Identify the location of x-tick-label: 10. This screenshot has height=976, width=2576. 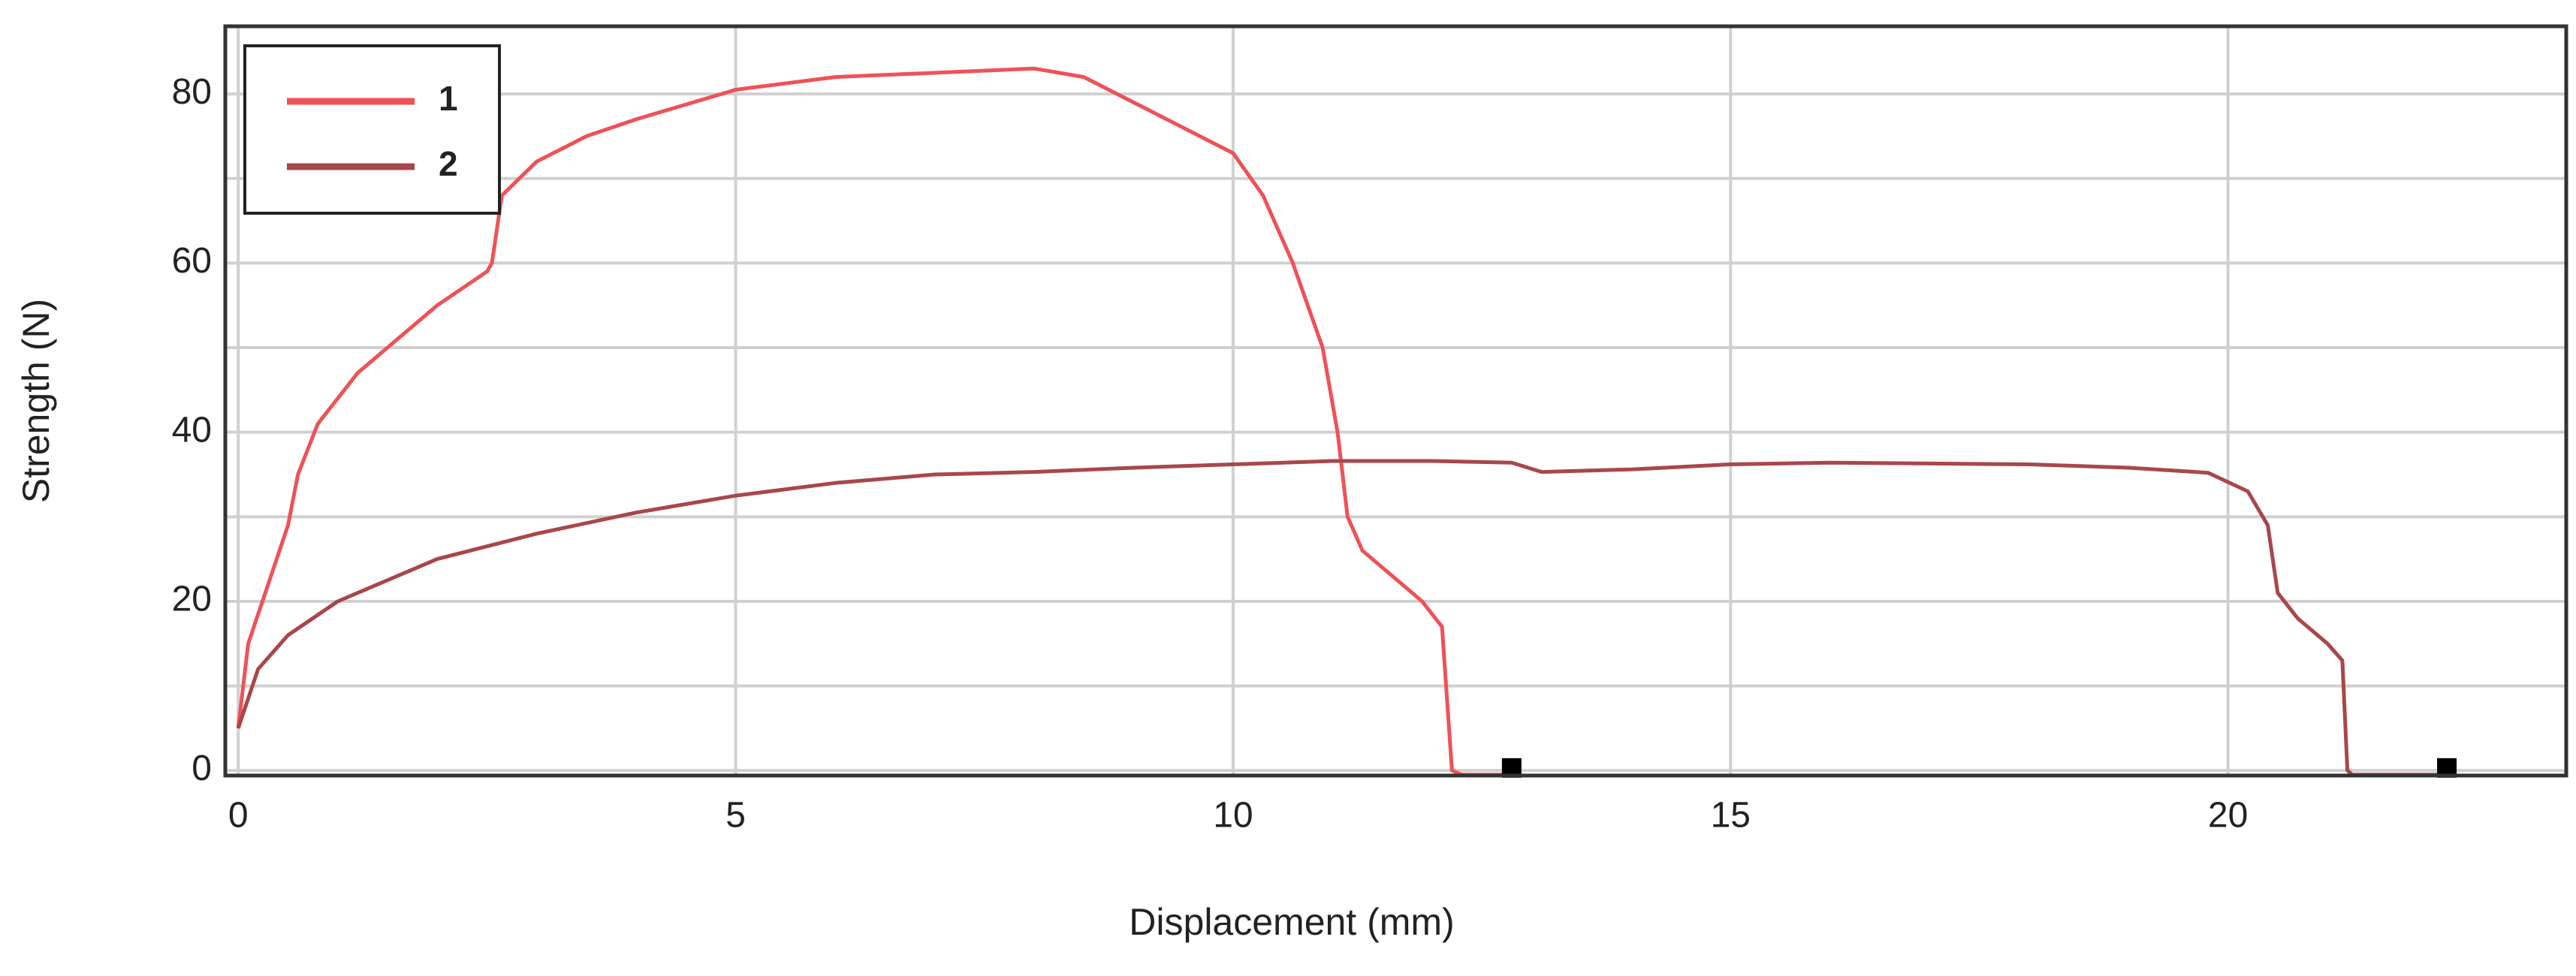
(1233, 816).